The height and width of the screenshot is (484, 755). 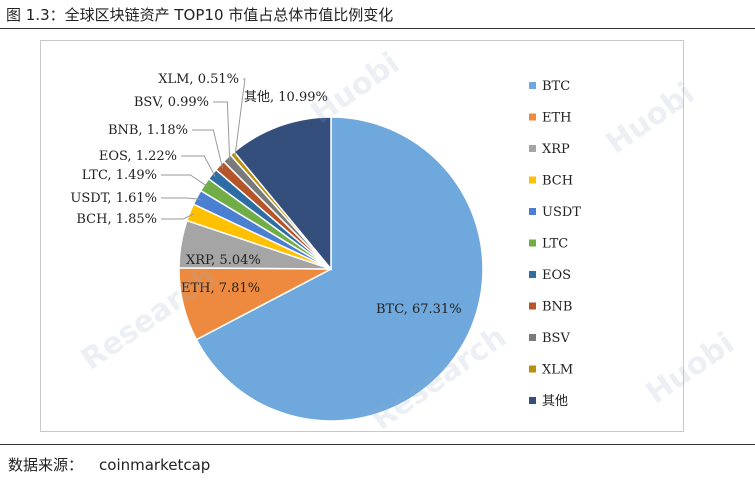 What do you see at coordinates (116, 219) in the screenshot?
I see `data-label-bch: BCH, 1.85%` at bounding box center [116, 219].